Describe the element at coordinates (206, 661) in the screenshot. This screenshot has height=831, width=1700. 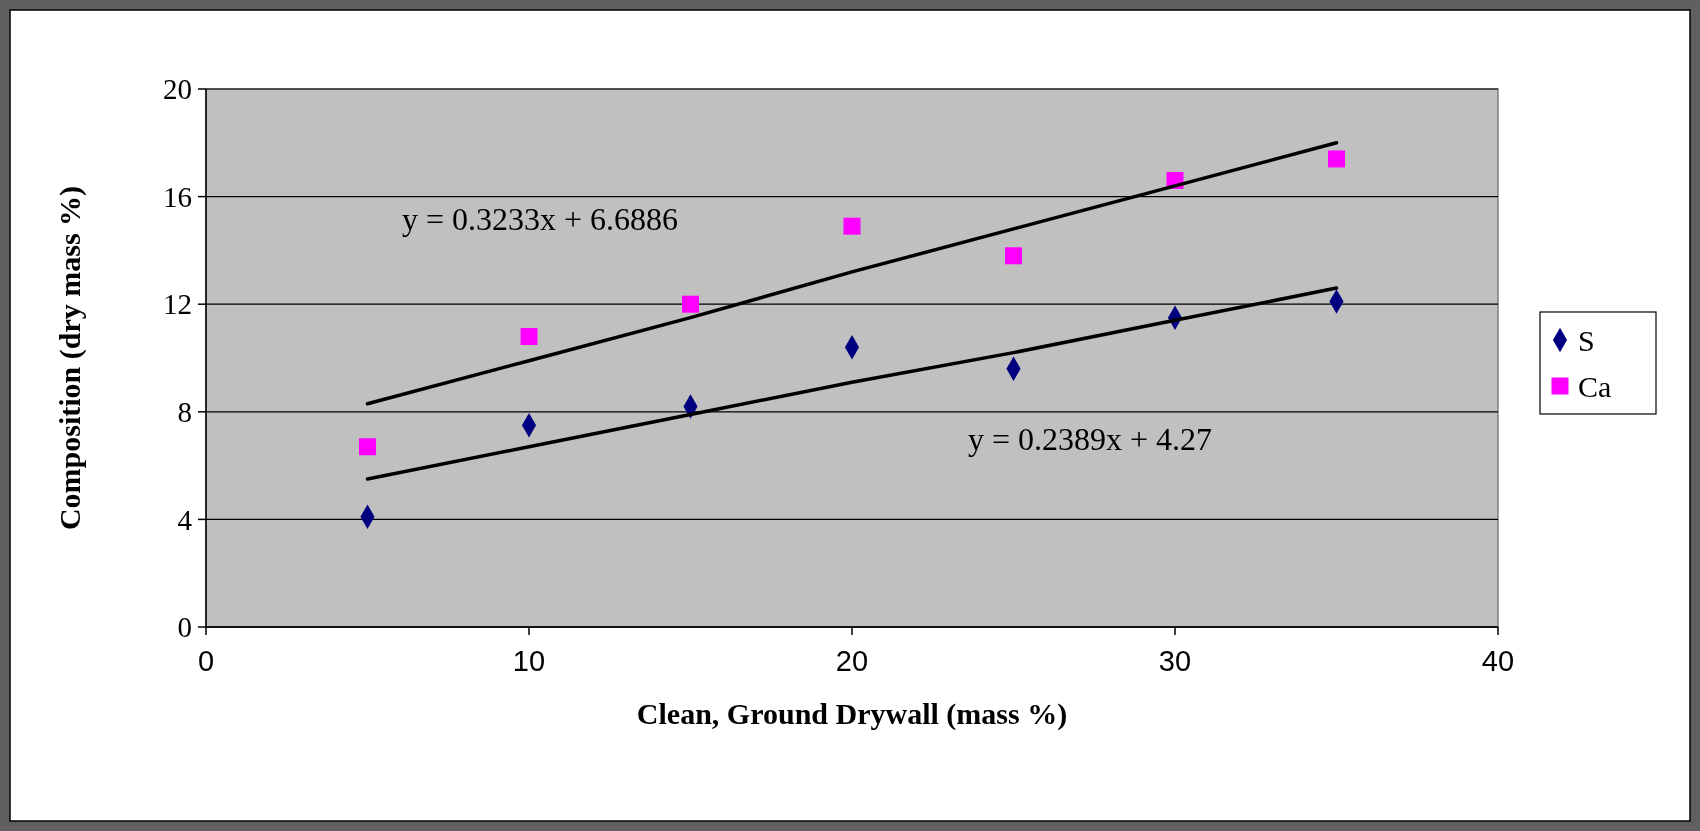
I see `x-tick-label: 0` at that location.